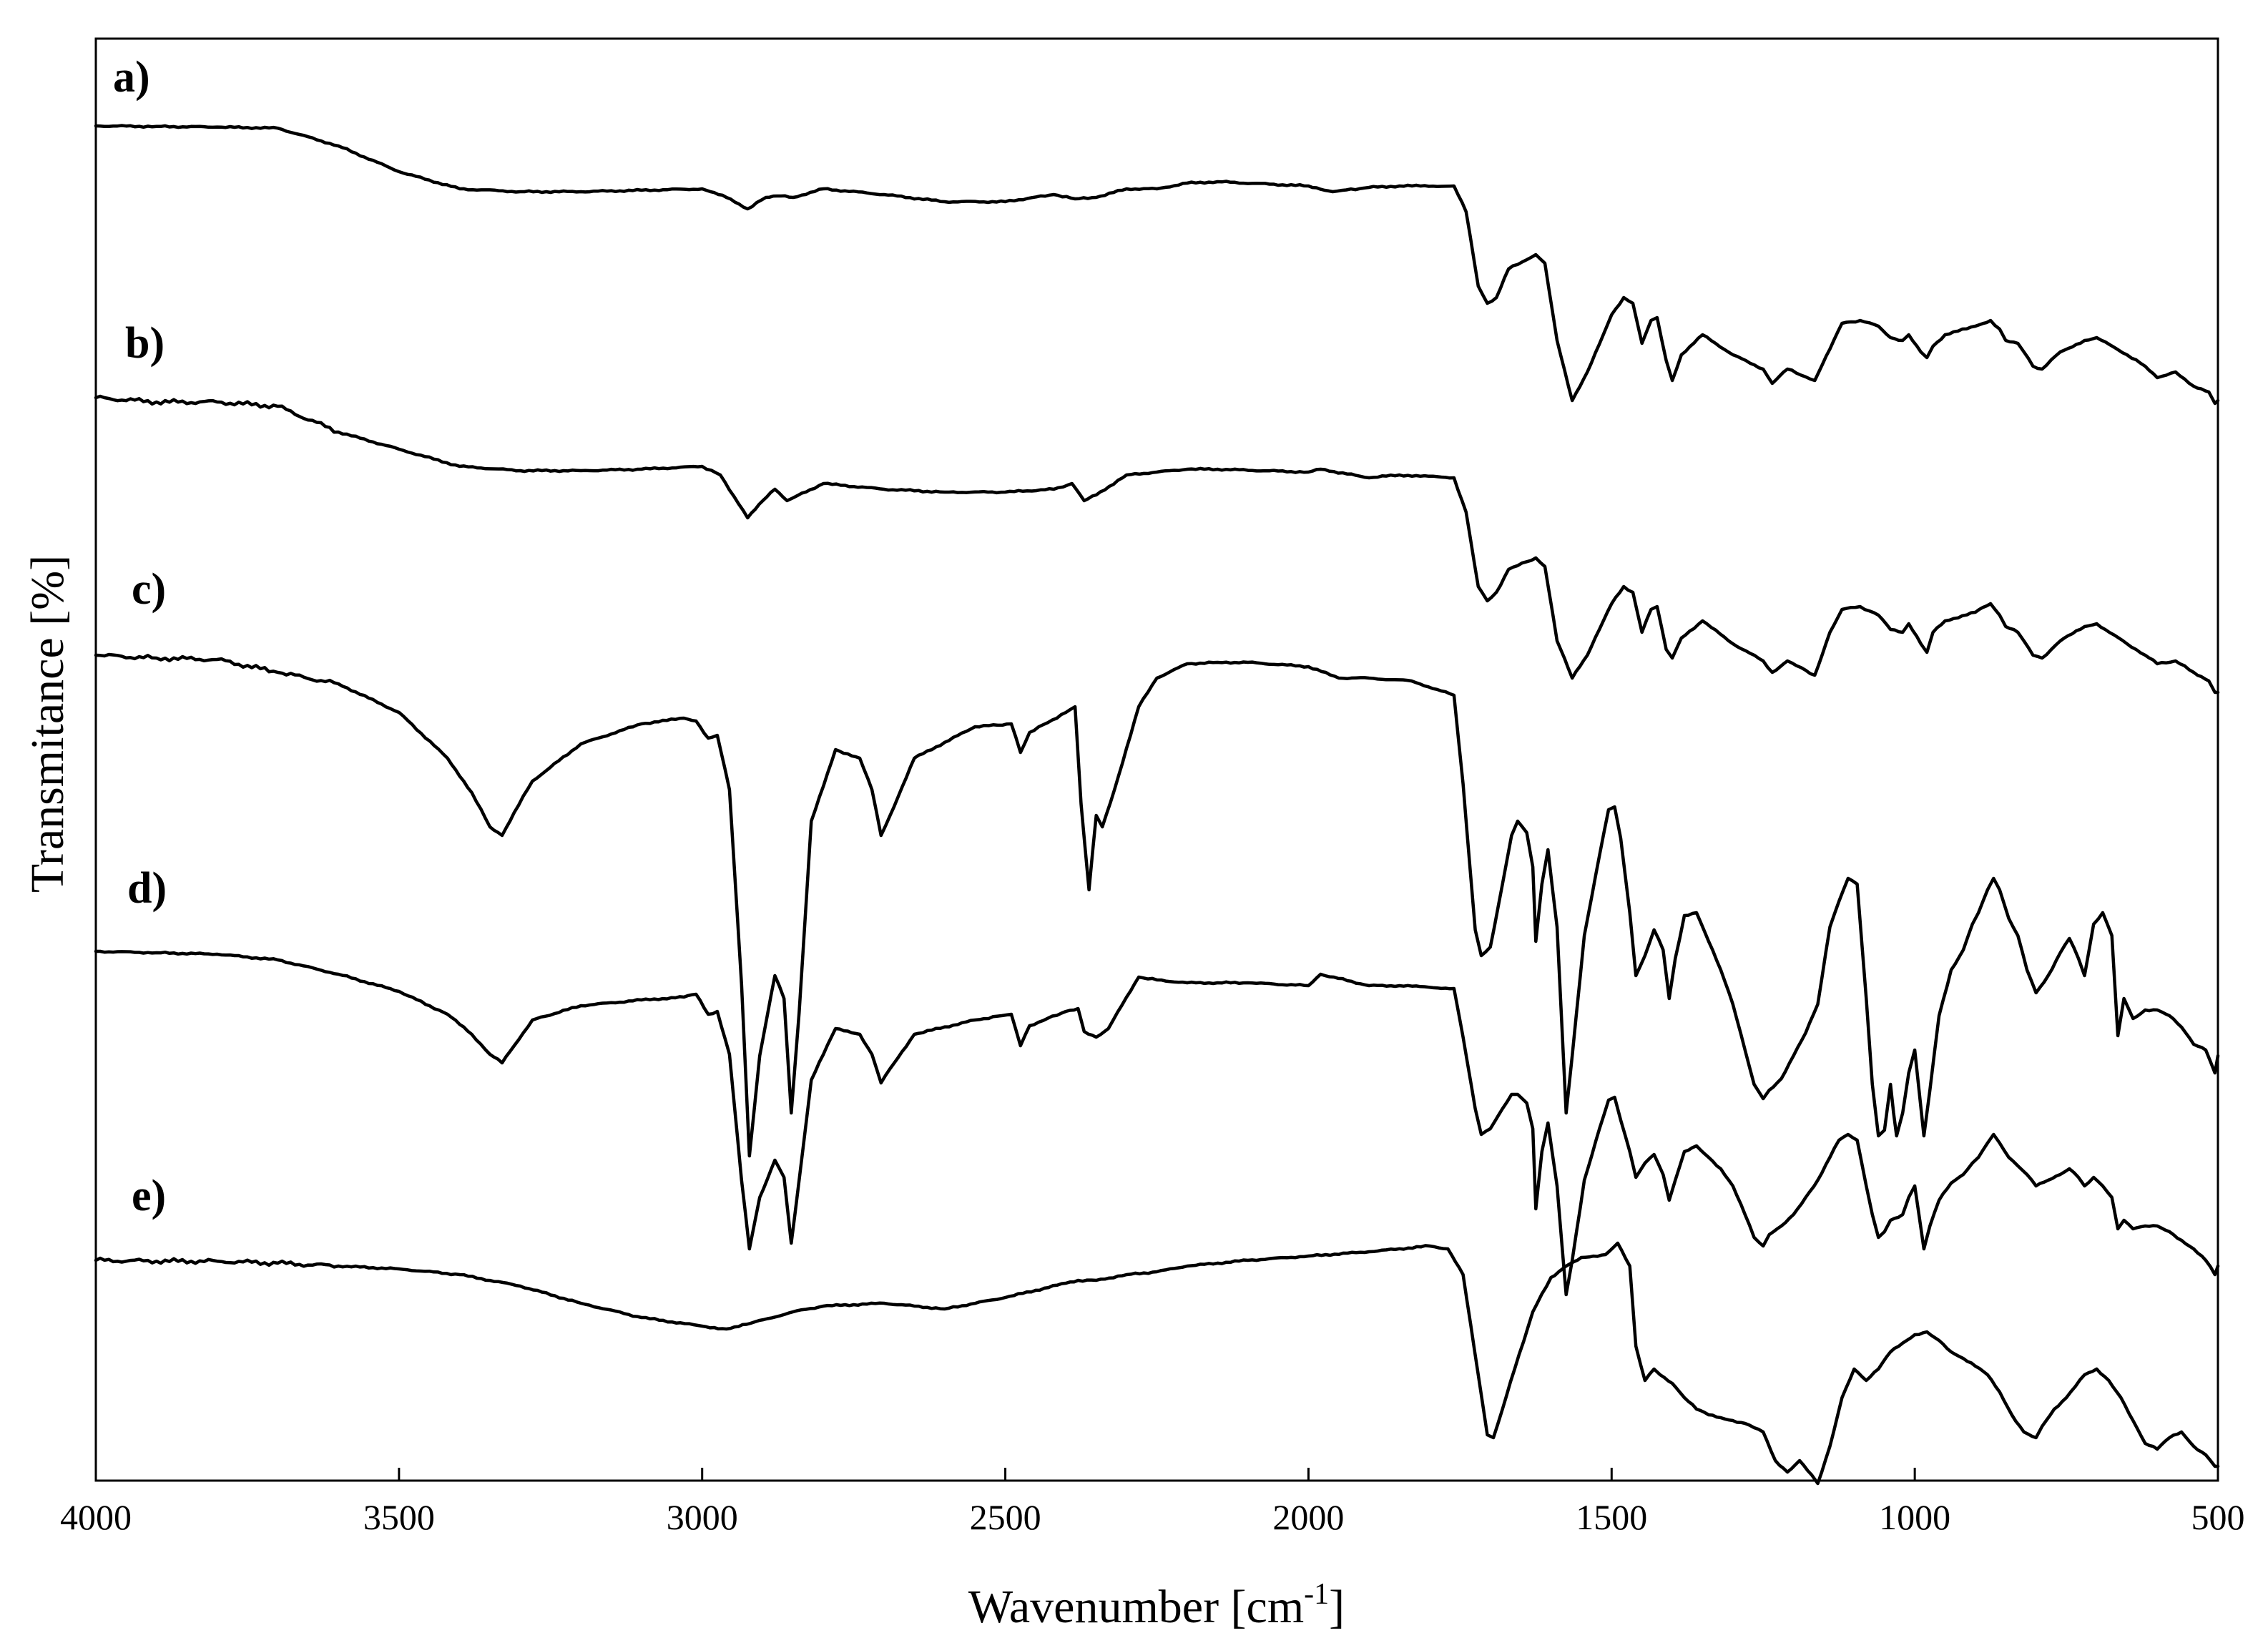 Image resolution: width=2268 pixels, height=1648 pixels. I want to click on x-tick-label-1500: 1500, so click(1611, 1517).